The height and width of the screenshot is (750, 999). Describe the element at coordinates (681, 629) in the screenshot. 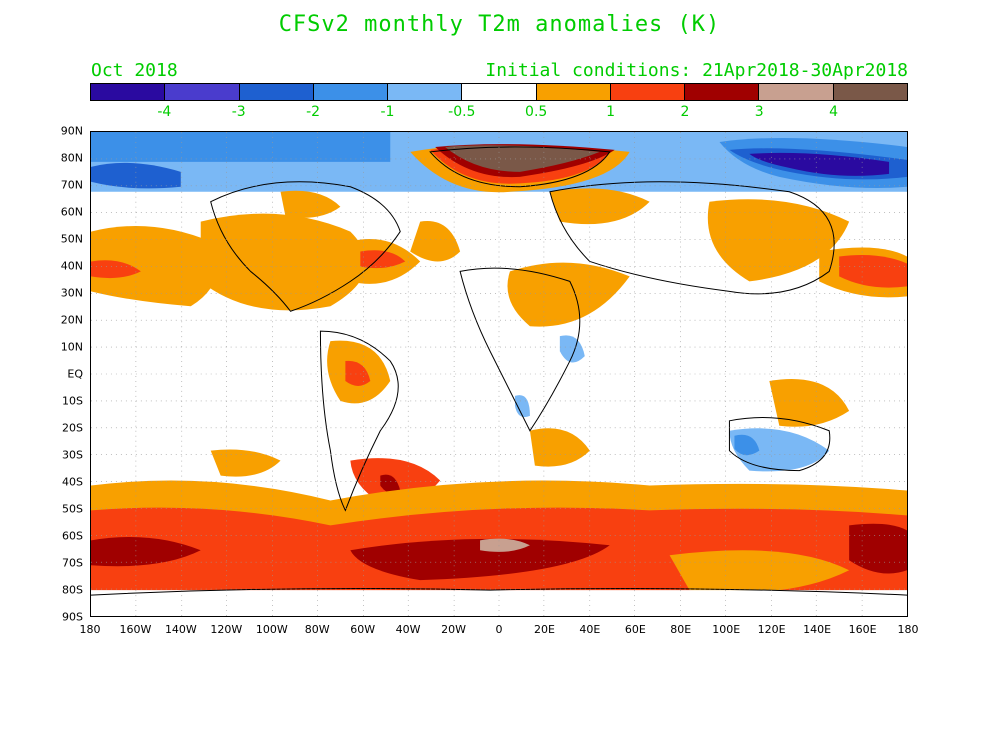

I see `longitude-label: 80E` at that location.